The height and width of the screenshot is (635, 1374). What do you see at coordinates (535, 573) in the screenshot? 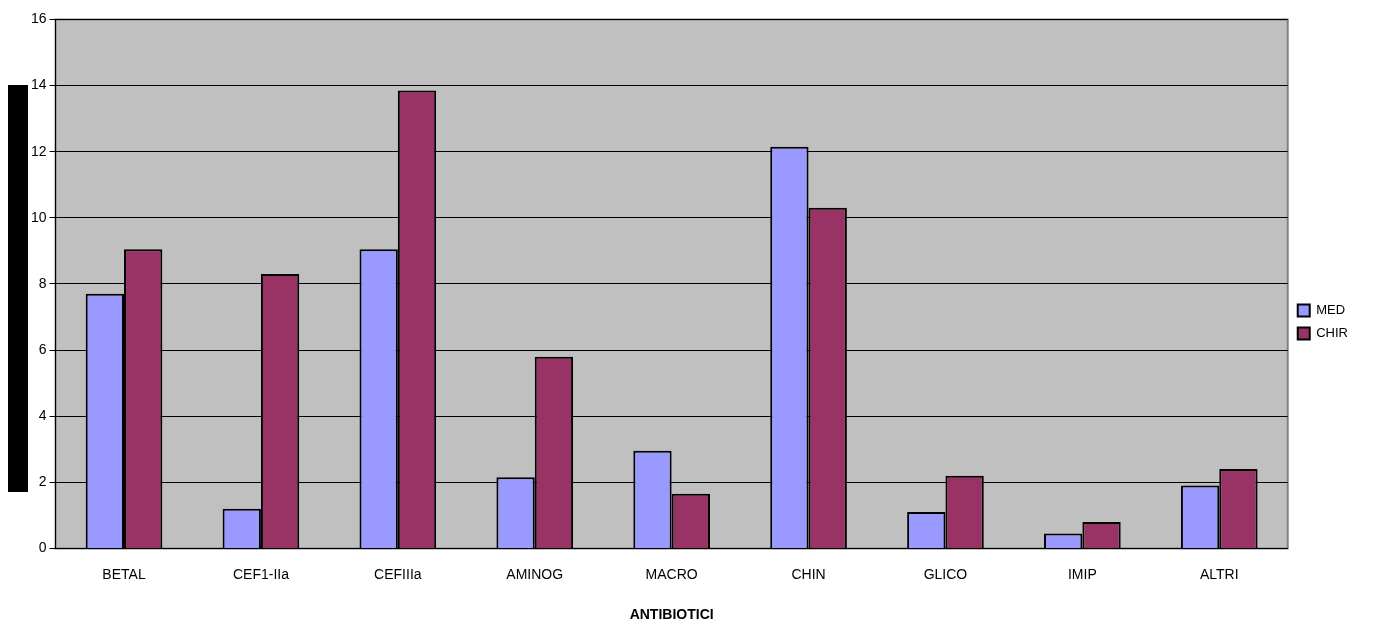
I see `x-tick-label: AMINOG` at bounding box center [535, 573].